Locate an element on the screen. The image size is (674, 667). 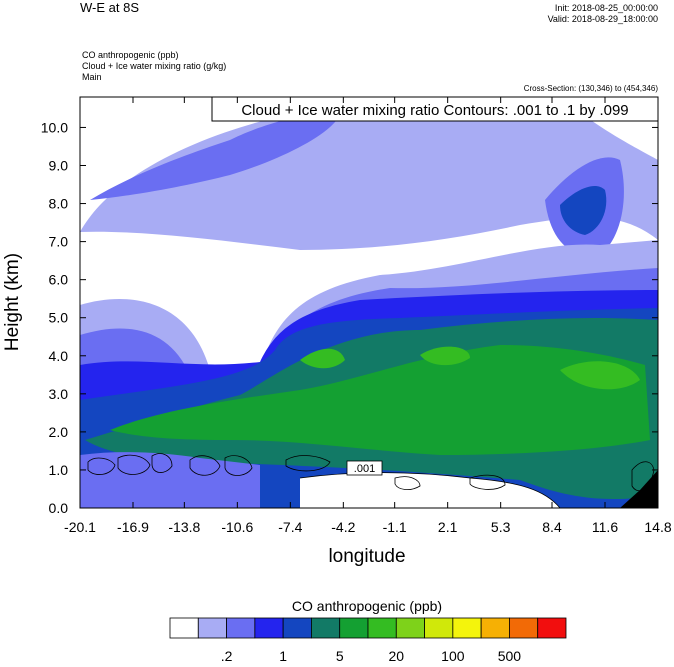
y-tick-label: 7.0 is located at coordinates (59, 242).